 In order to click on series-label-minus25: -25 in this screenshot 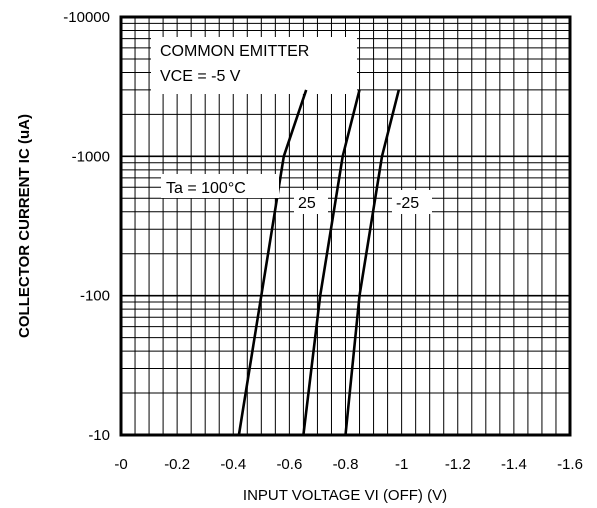, I will do `click(407, 203)`.